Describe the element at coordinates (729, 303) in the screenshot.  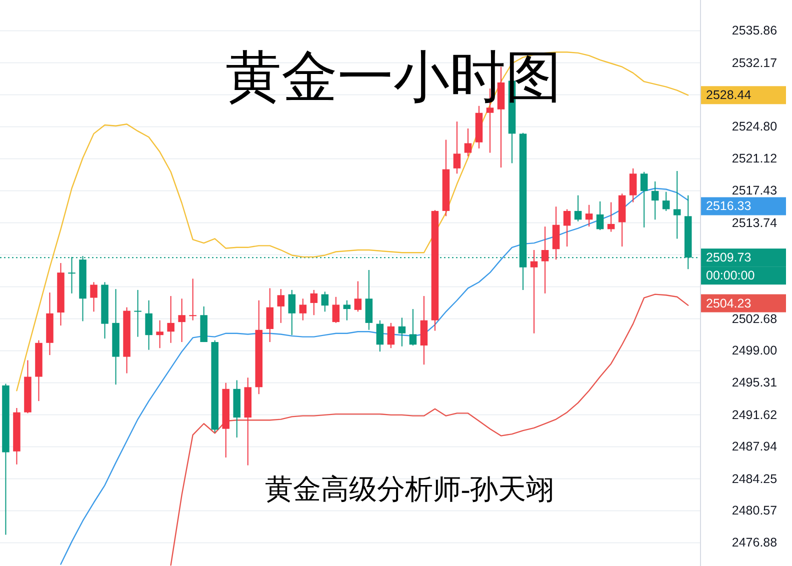
I see `data-label: 2504.23` at that location.